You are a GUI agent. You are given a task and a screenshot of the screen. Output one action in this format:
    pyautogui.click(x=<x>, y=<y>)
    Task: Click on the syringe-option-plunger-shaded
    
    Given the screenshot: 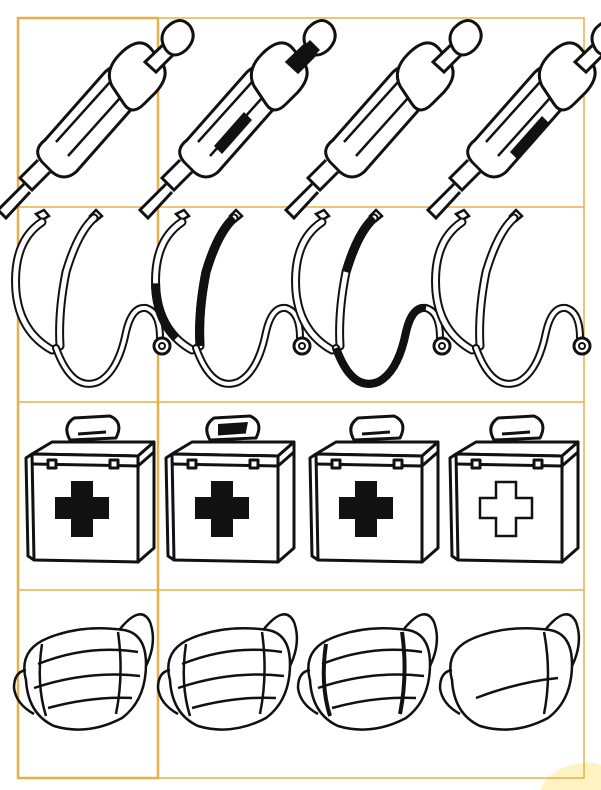 What is the action you would take?
    pyautogui.click(x=237, y=119)
    